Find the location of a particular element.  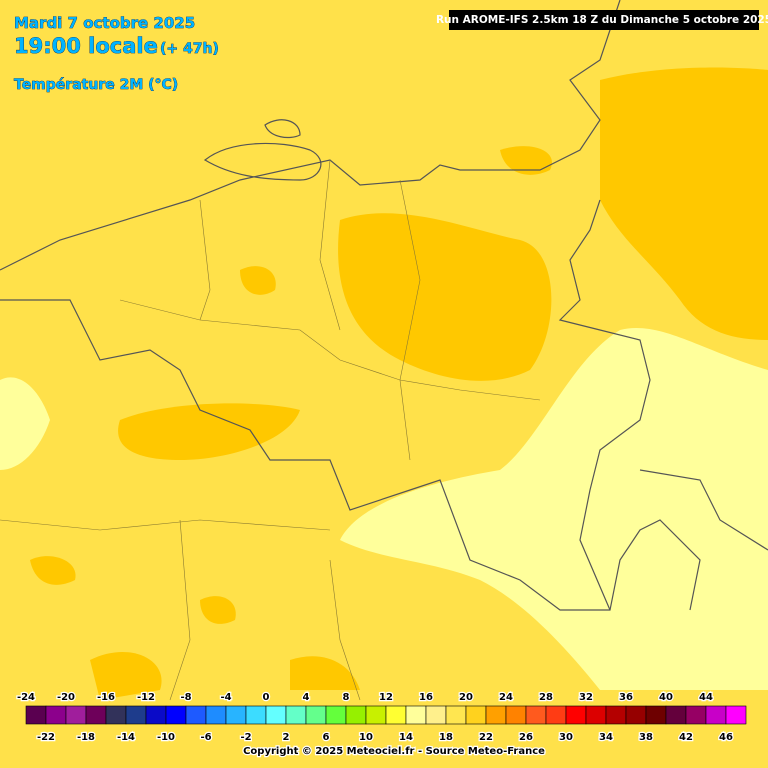

legend-label: 20 is located at coordinates (466, 697).